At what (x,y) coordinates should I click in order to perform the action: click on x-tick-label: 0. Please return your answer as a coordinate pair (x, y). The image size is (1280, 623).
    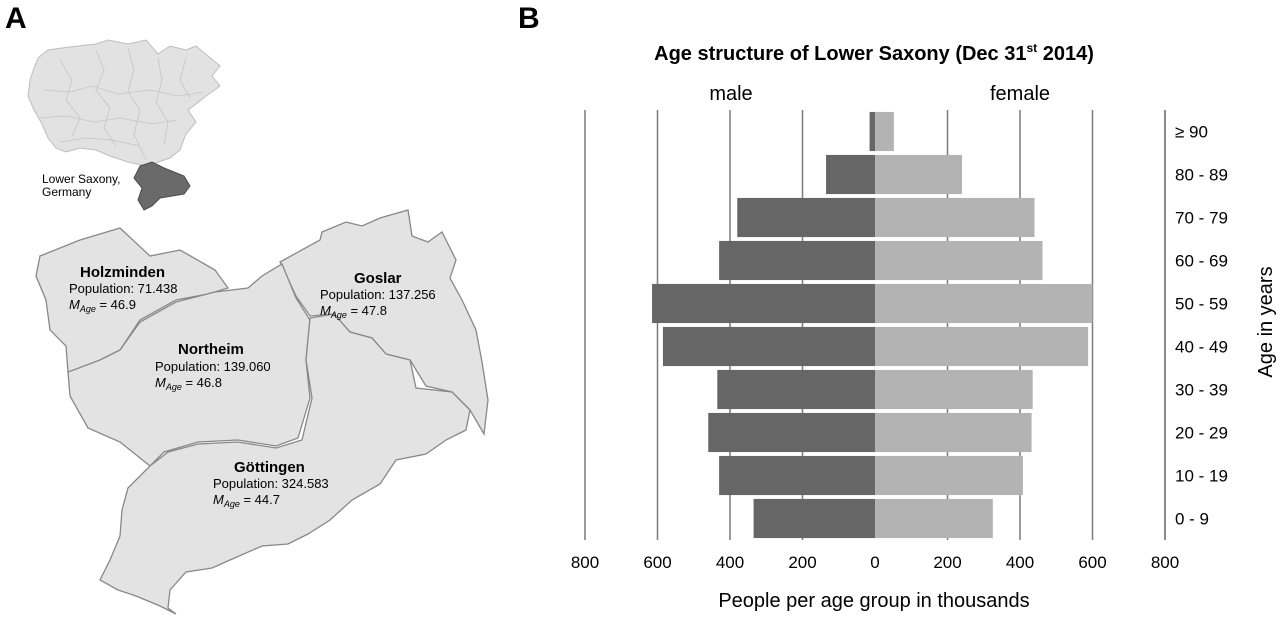
    Looking at the image, I should click on (874, 562).